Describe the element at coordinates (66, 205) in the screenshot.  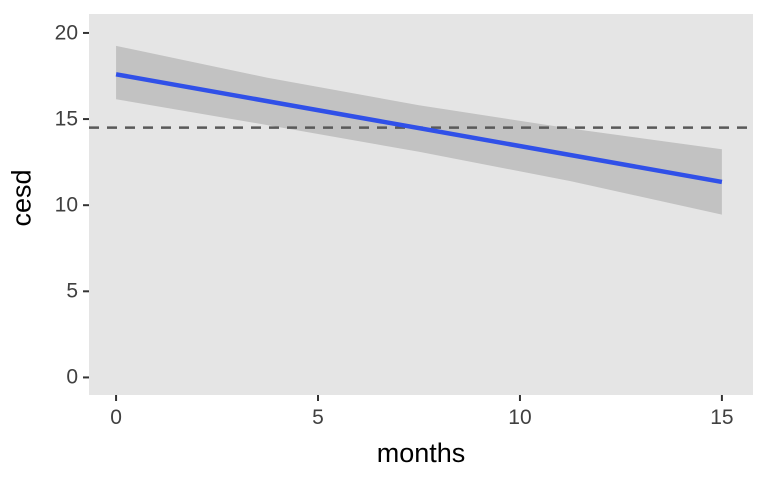
I see `y-tick-label: 10` at that location.